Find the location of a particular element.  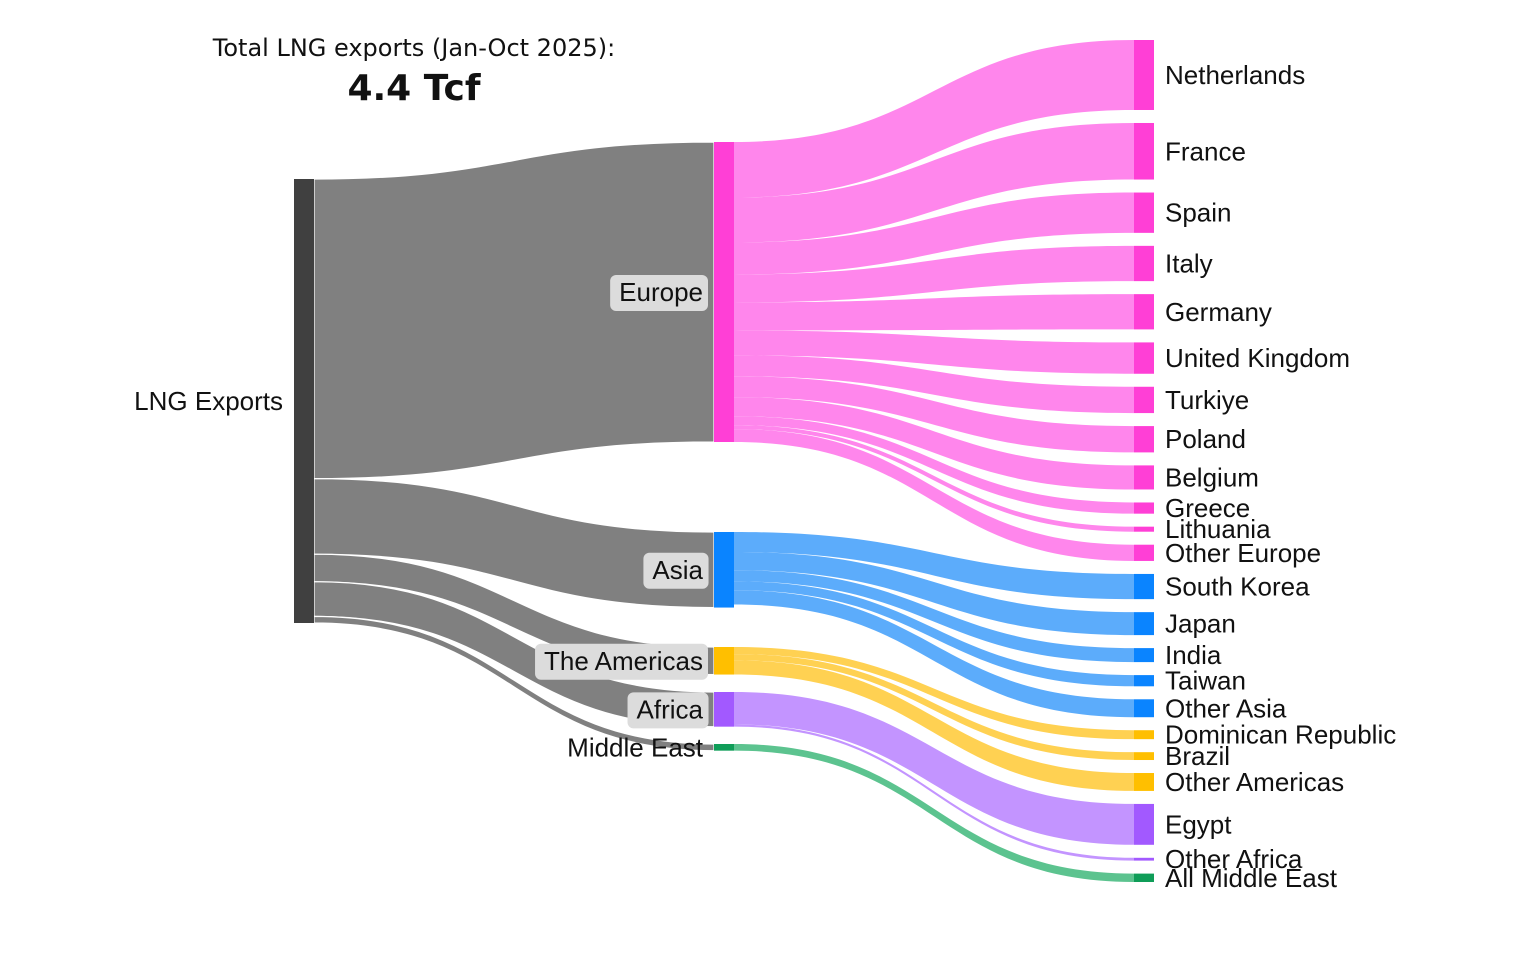

node-other-europe is located at coordinates (1144, 552).